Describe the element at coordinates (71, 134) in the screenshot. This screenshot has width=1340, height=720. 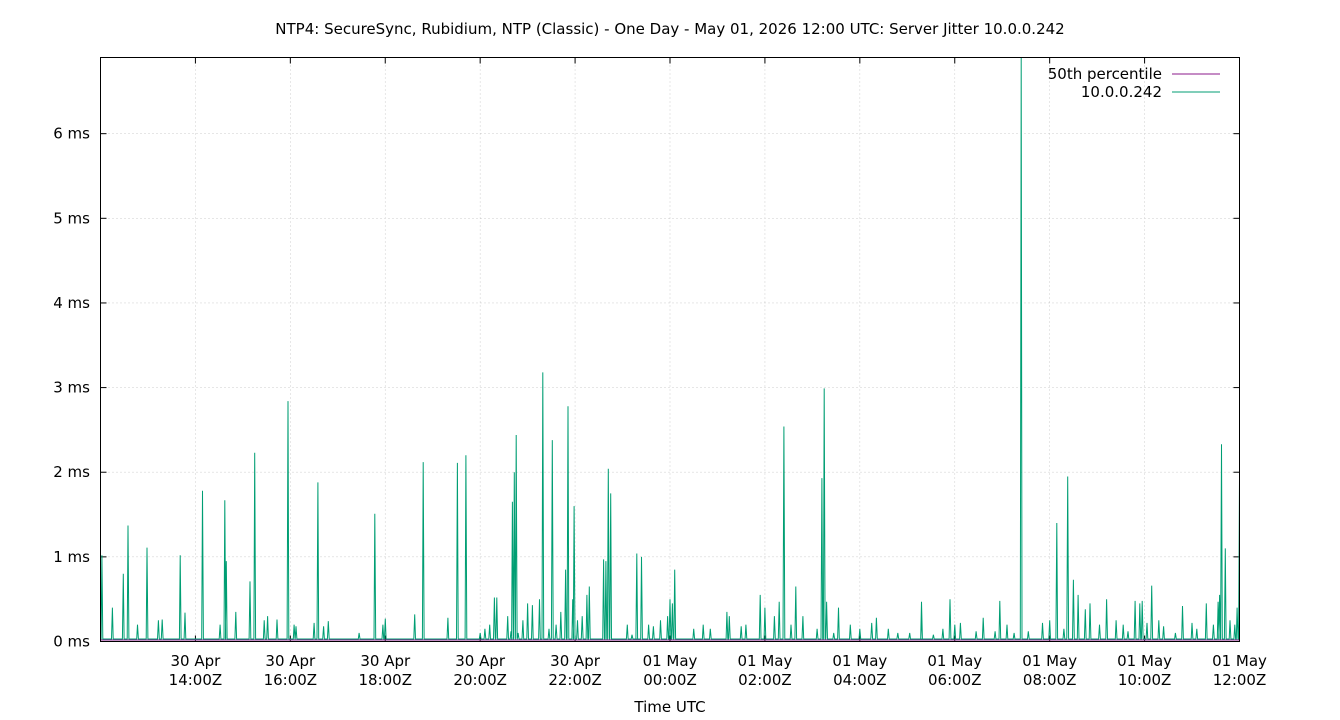
I see `y-tick-label: 6 ms` at that location.